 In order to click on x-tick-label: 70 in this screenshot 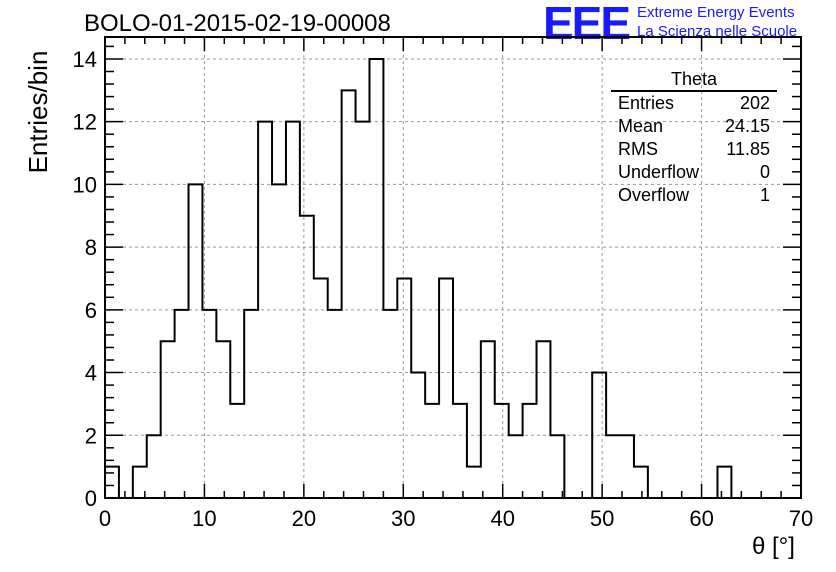, I will do `click(801, 518)`.